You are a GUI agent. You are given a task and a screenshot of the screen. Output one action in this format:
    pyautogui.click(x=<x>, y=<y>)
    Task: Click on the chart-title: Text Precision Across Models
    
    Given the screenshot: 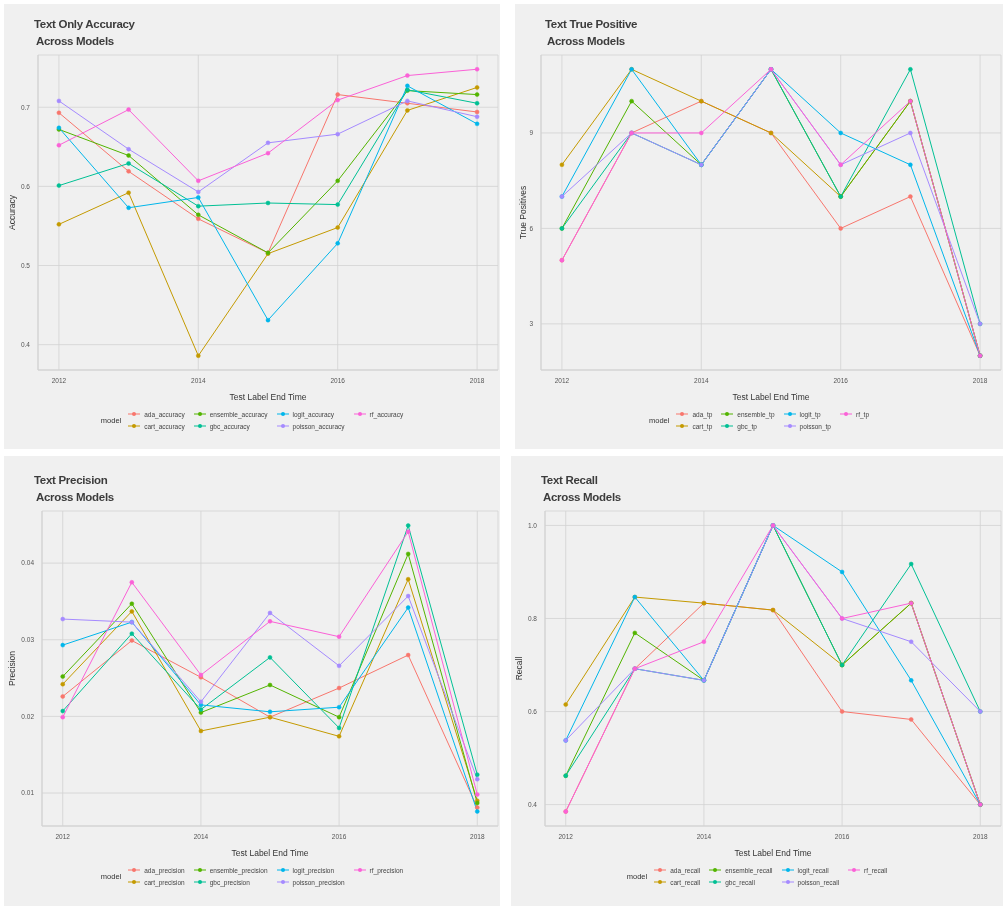 What is the action you would take?
    pyautogui.click(x=74, y=489)
    